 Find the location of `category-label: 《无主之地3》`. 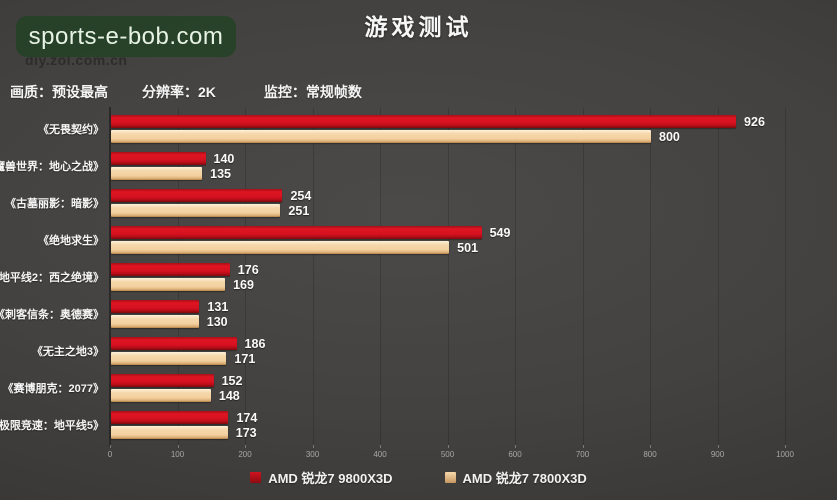

category-label: 《无主之地3》 is located at coordinates (67, 352).